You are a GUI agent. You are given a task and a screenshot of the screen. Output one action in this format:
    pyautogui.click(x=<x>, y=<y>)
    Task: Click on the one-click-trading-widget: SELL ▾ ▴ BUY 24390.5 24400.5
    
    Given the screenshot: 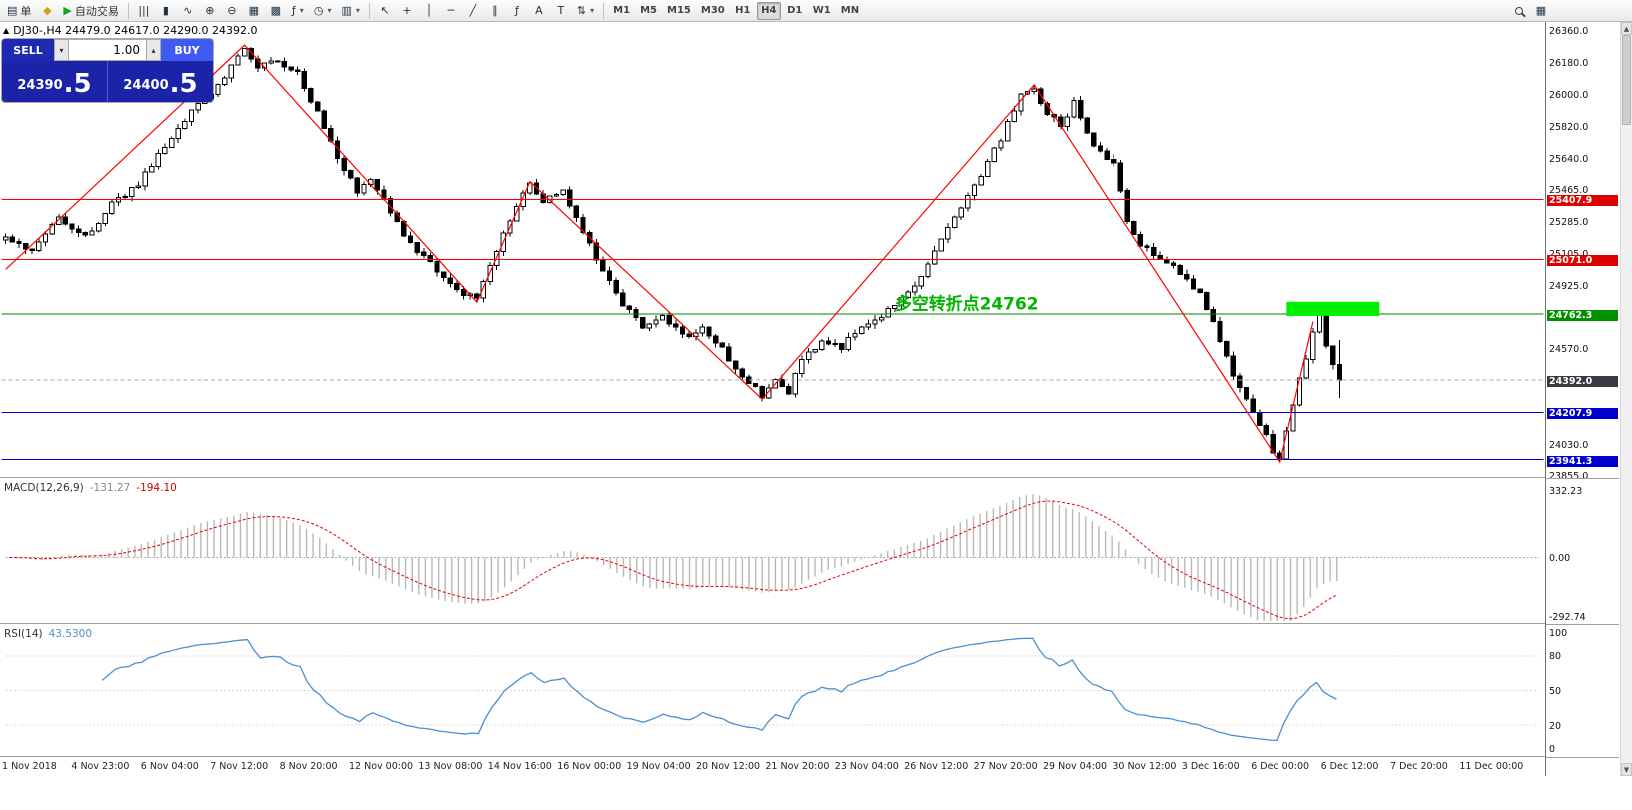 What is the action you would take?
    pyautogui.click(x=107, y=70)
    